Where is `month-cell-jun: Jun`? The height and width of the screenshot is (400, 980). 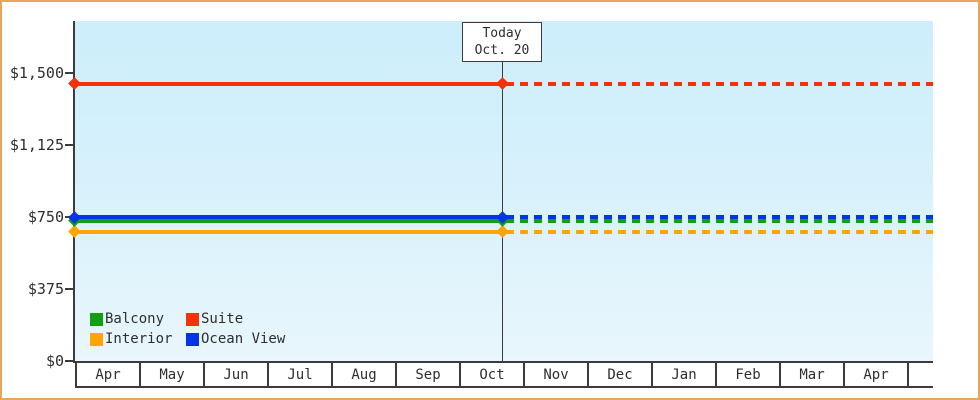
month-cell-jun: Jun is located at coordinates (237, 374).